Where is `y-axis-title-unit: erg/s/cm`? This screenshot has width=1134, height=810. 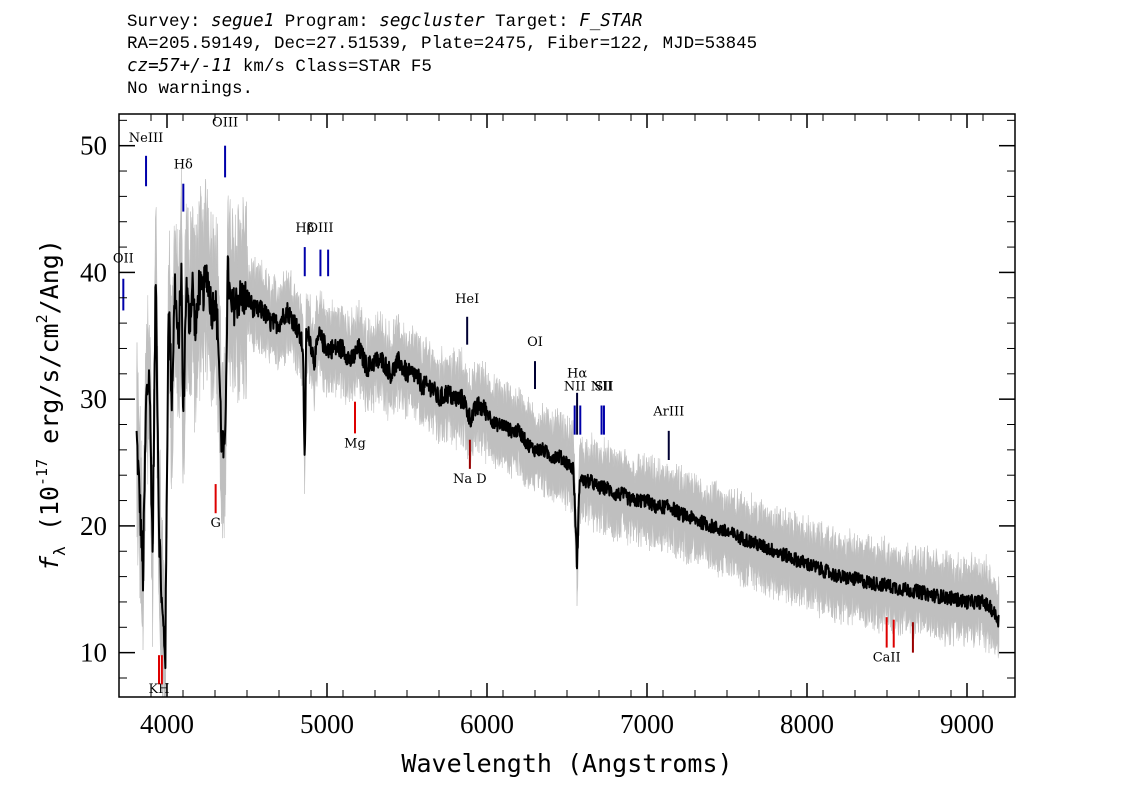
y-axis-title-unit: erg/s/cm is located at coordinates (49, 390).